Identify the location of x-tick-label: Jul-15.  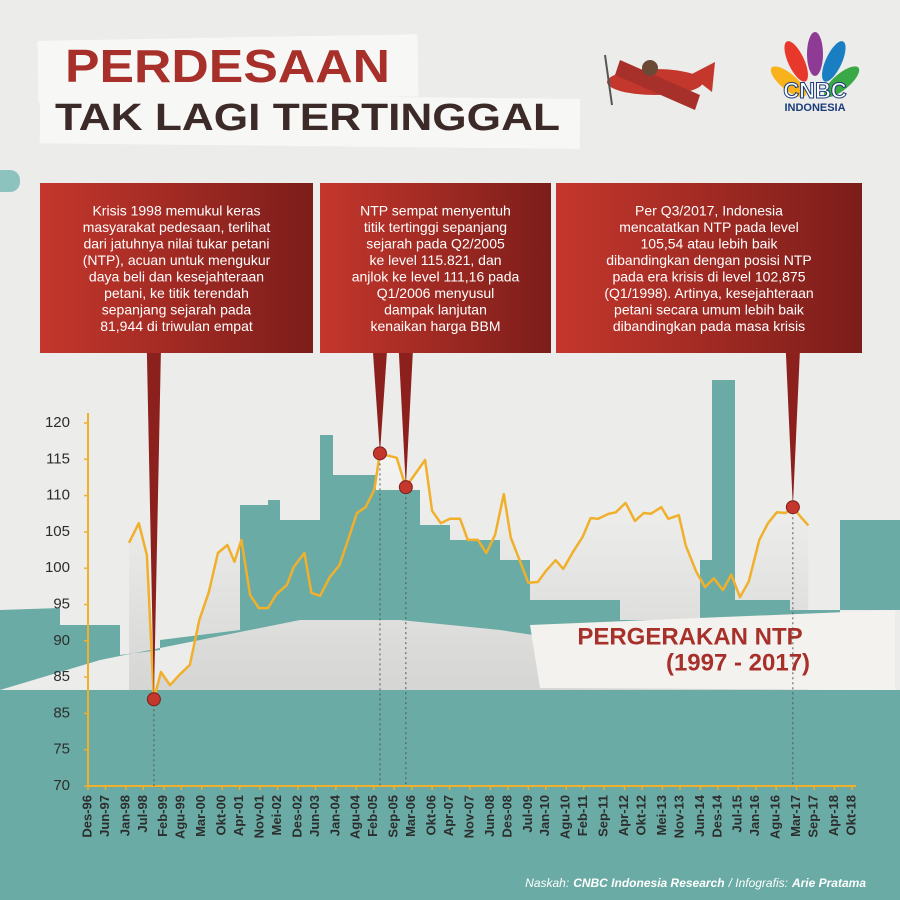
(737, 814).